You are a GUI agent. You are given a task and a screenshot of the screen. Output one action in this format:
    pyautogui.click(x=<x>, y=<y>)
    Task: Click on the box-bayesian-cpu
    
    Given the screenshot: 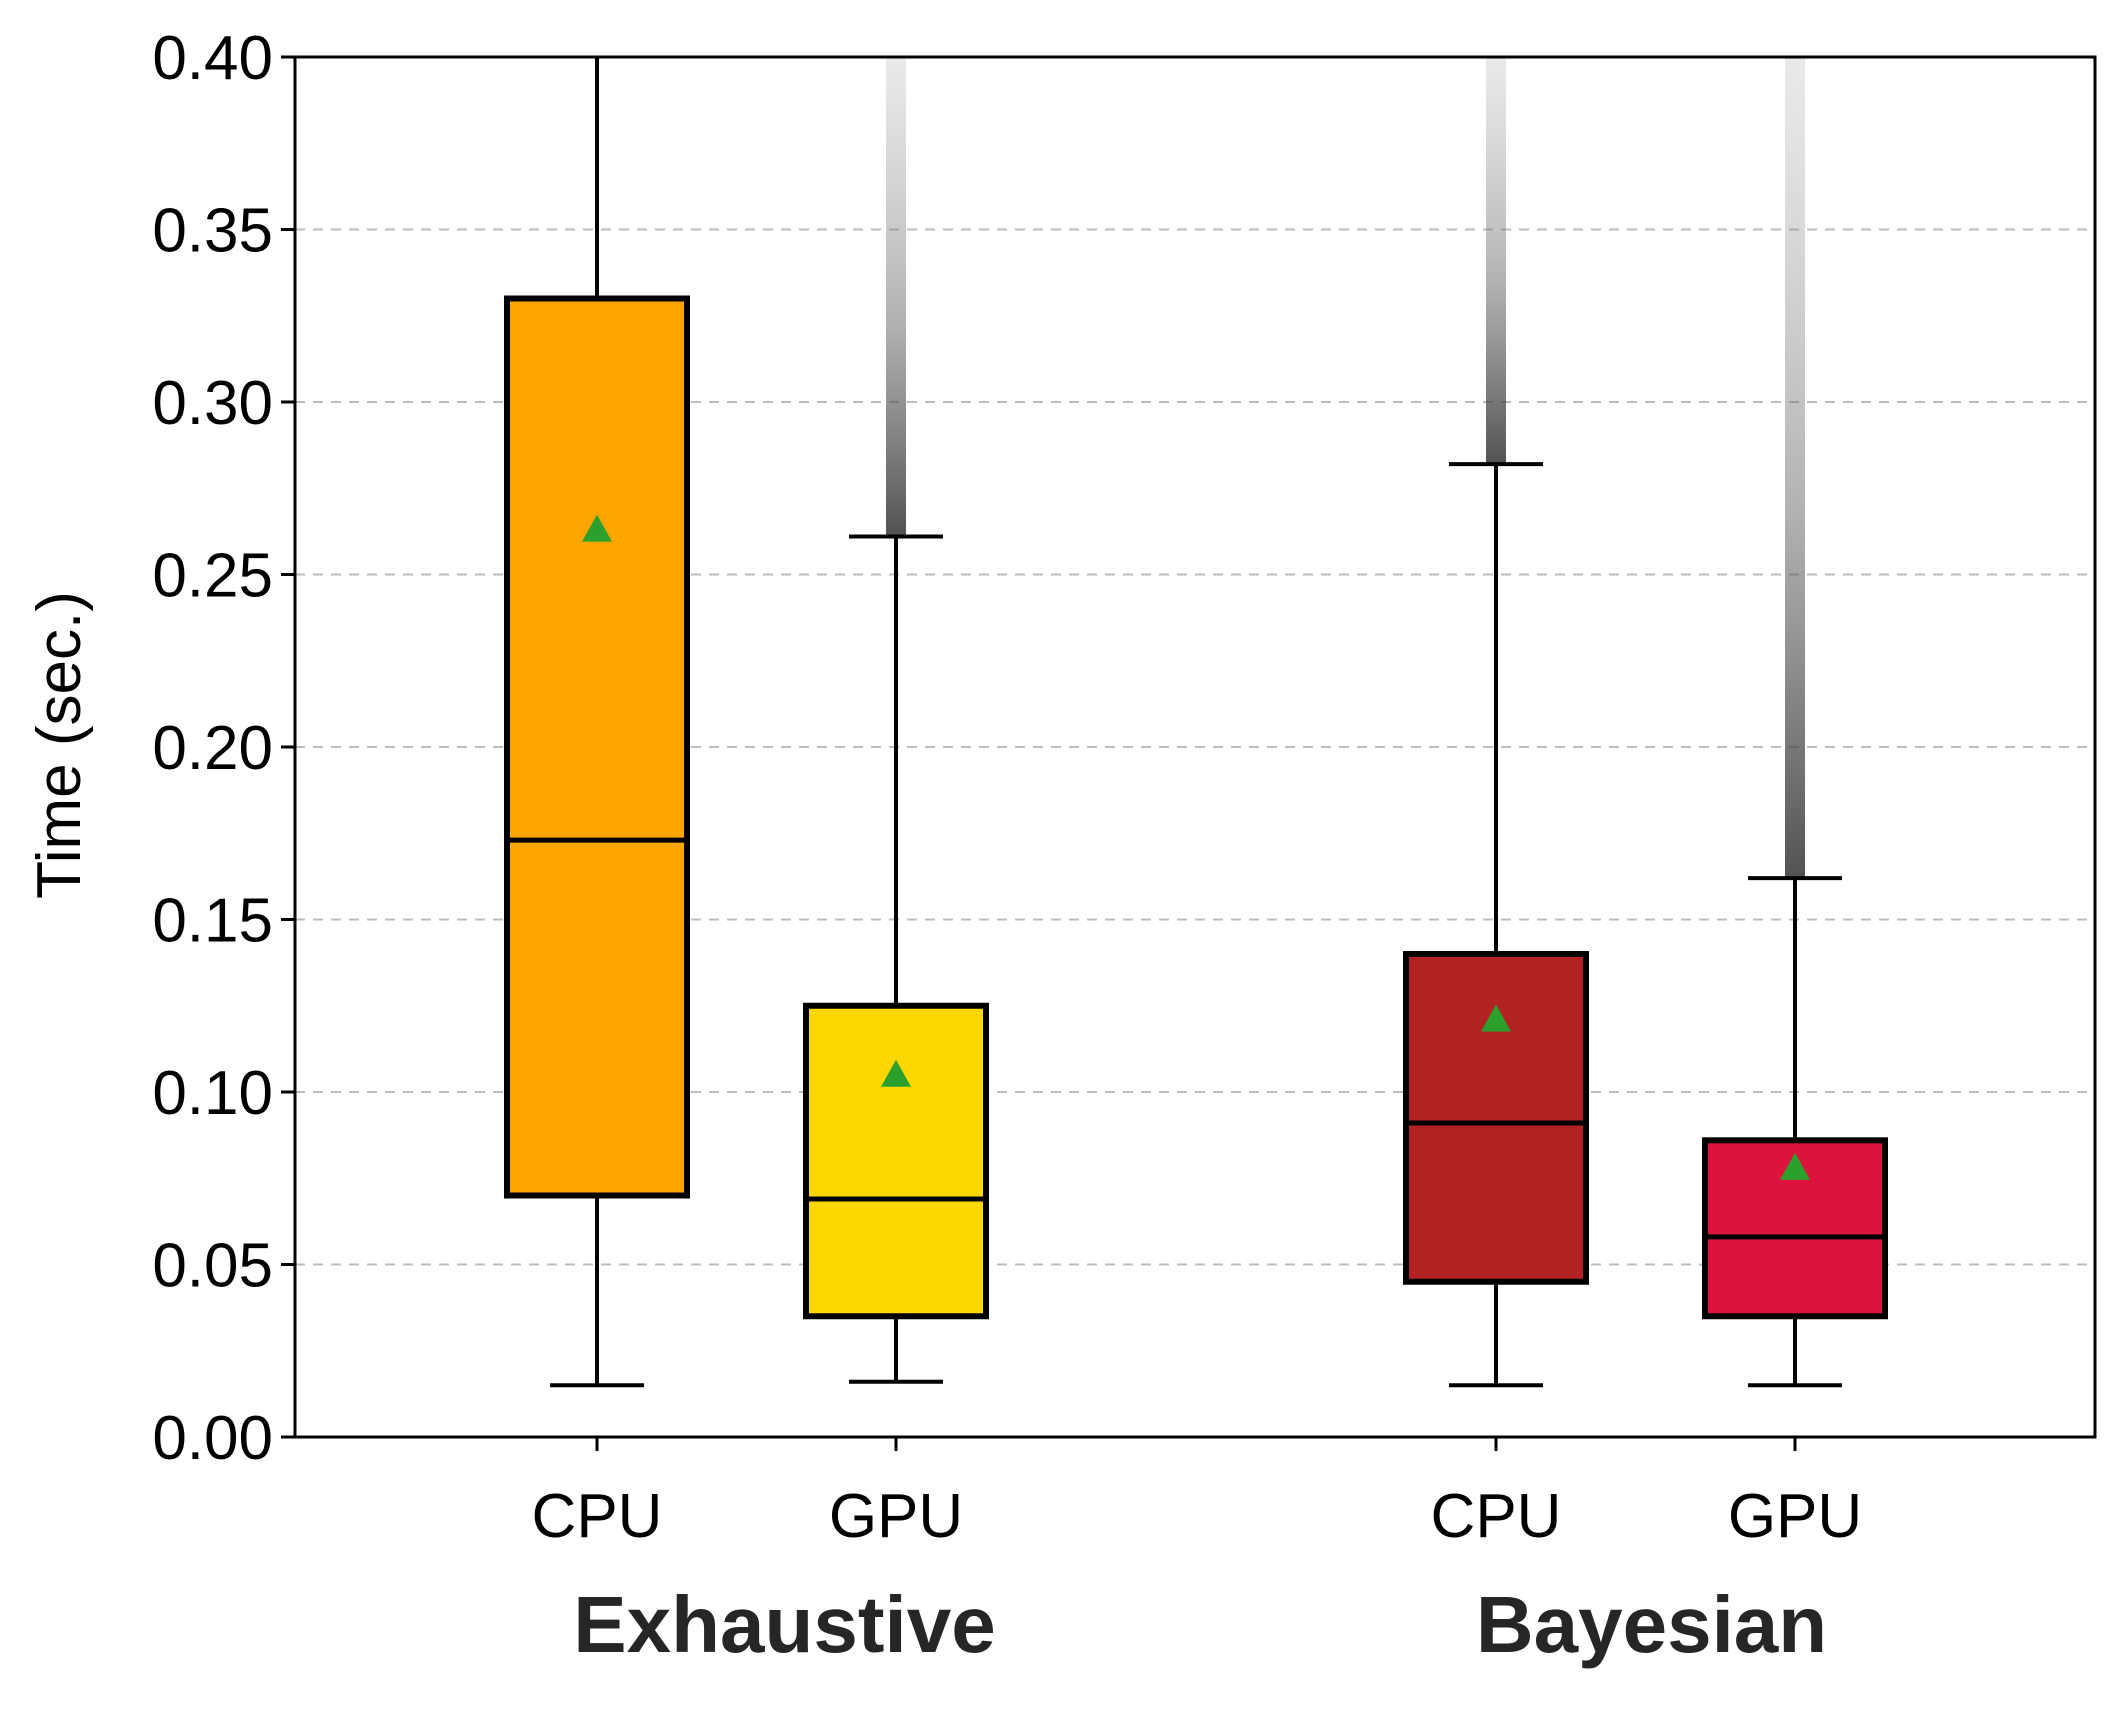 What is the action you would take?
    pyautogui.click(x=1496, y=1118)
    